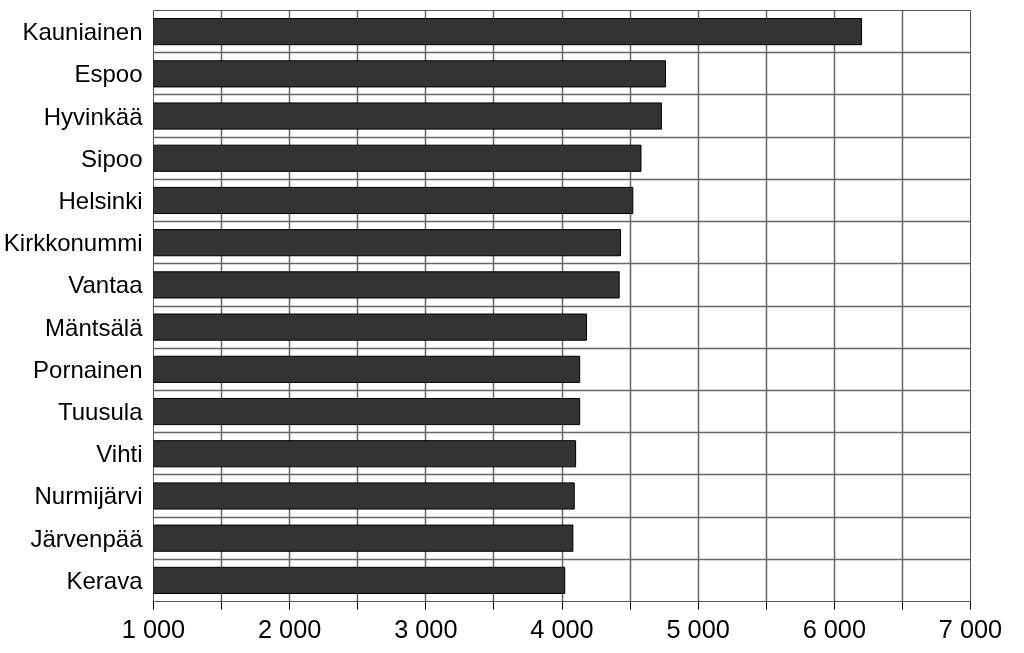 The image size is (1024, 653). What do you see at coordinates (93, 116) in the screenshot?
I see `y-tick-label: Hyvinkää` at bounding box center [93, 116].